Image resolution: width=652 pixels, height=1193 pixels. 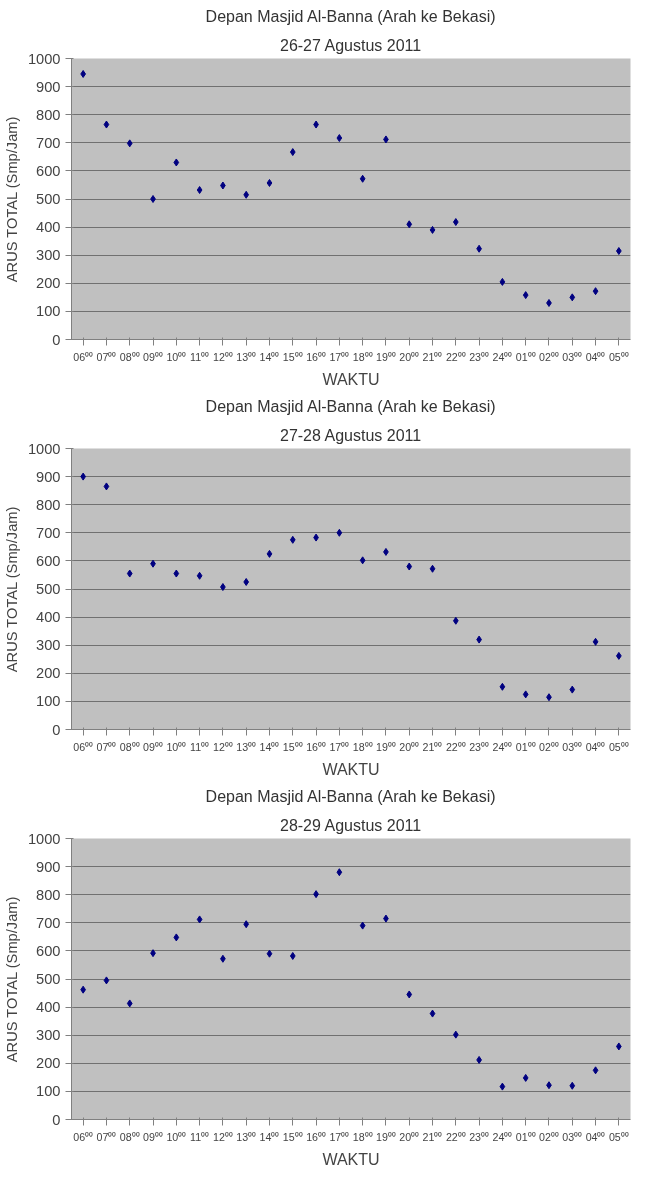 I want to click on y-tick-label: 600, so click(x=48, y=560).